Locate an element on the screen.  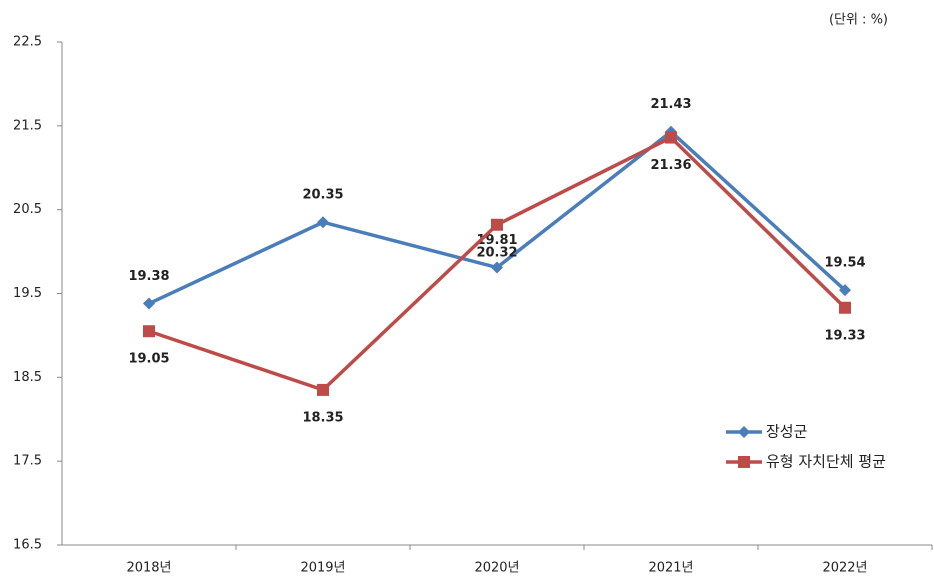
data-label: 20.35 is located at coordinates (322, 195).